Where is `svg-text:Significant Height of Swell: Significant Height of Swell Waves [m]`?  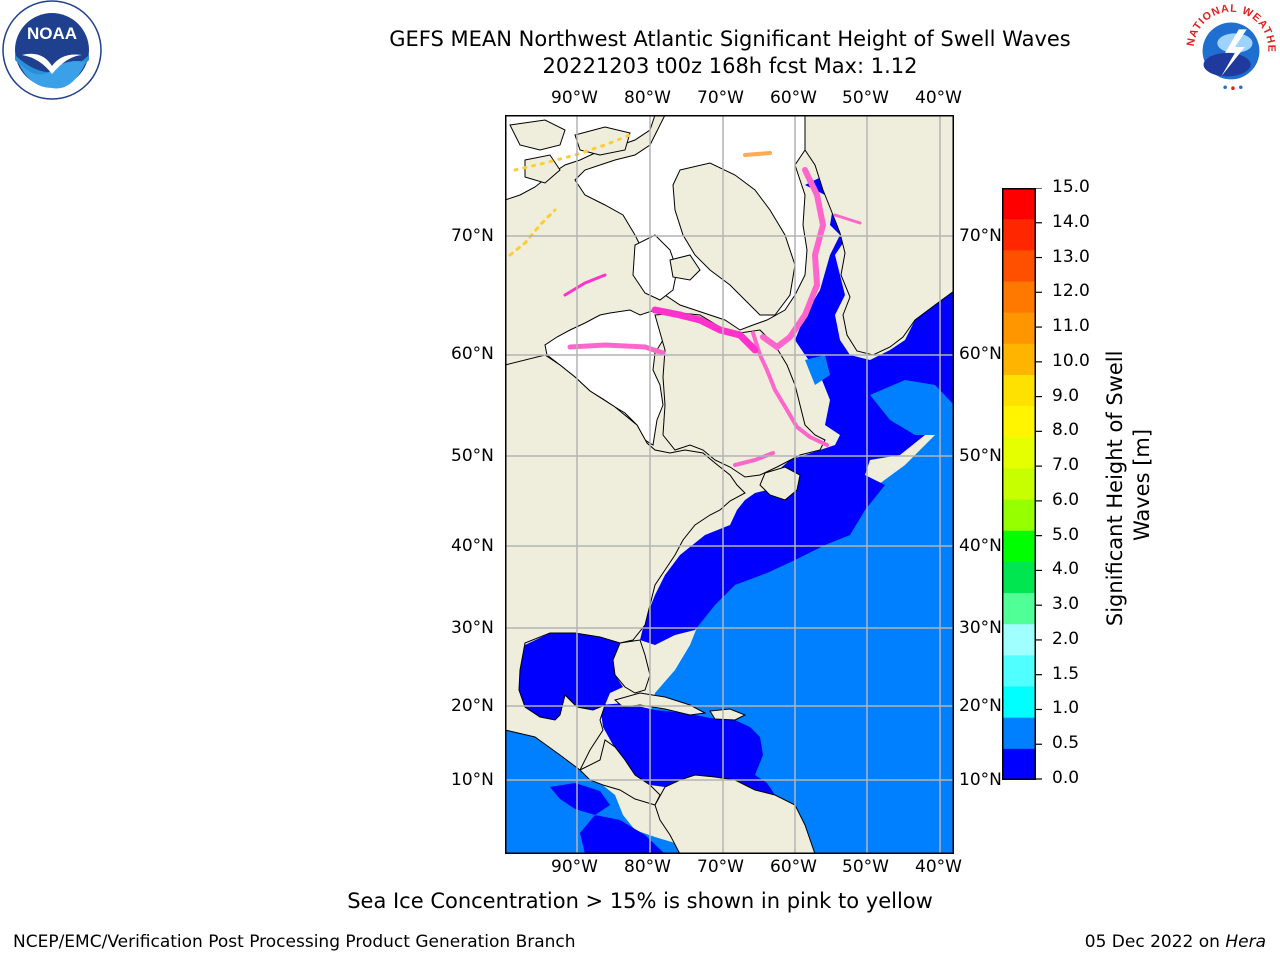 svg-text:Significant Height of Swell: Significant Height of Swell Waves [m] is located at coordinates (1128, 485).